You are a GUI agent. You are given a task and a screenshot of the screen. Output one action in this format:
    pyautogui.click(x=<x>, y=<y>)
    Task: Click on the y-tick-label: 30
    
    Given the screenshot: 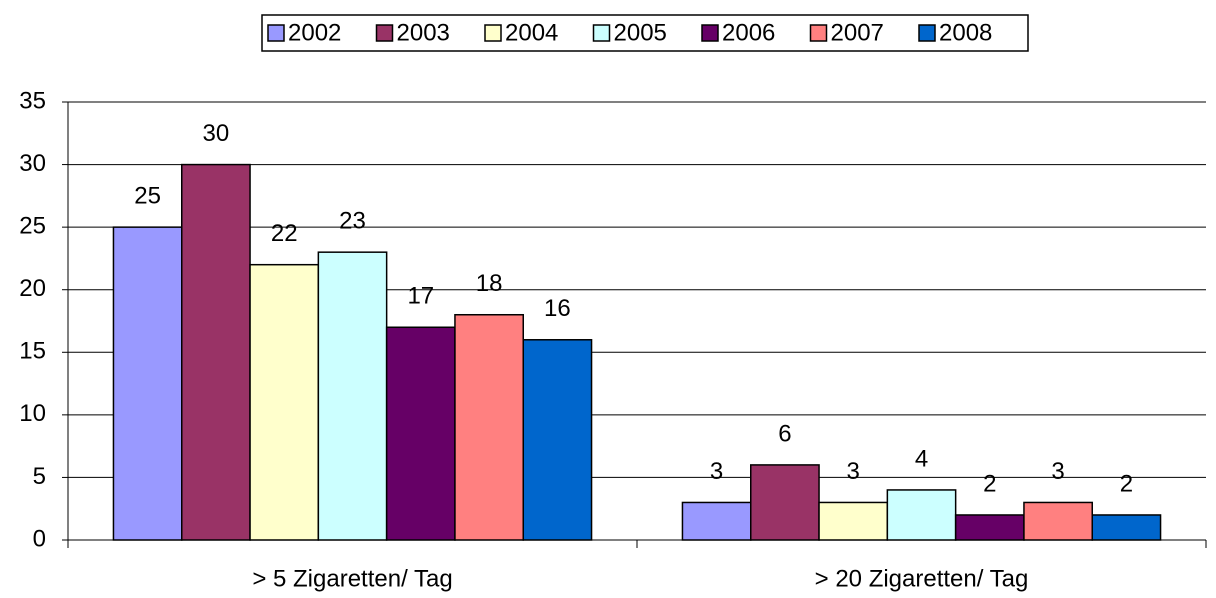 What is the action you would take?
    pyautogui.click(x=32, y=163)
    